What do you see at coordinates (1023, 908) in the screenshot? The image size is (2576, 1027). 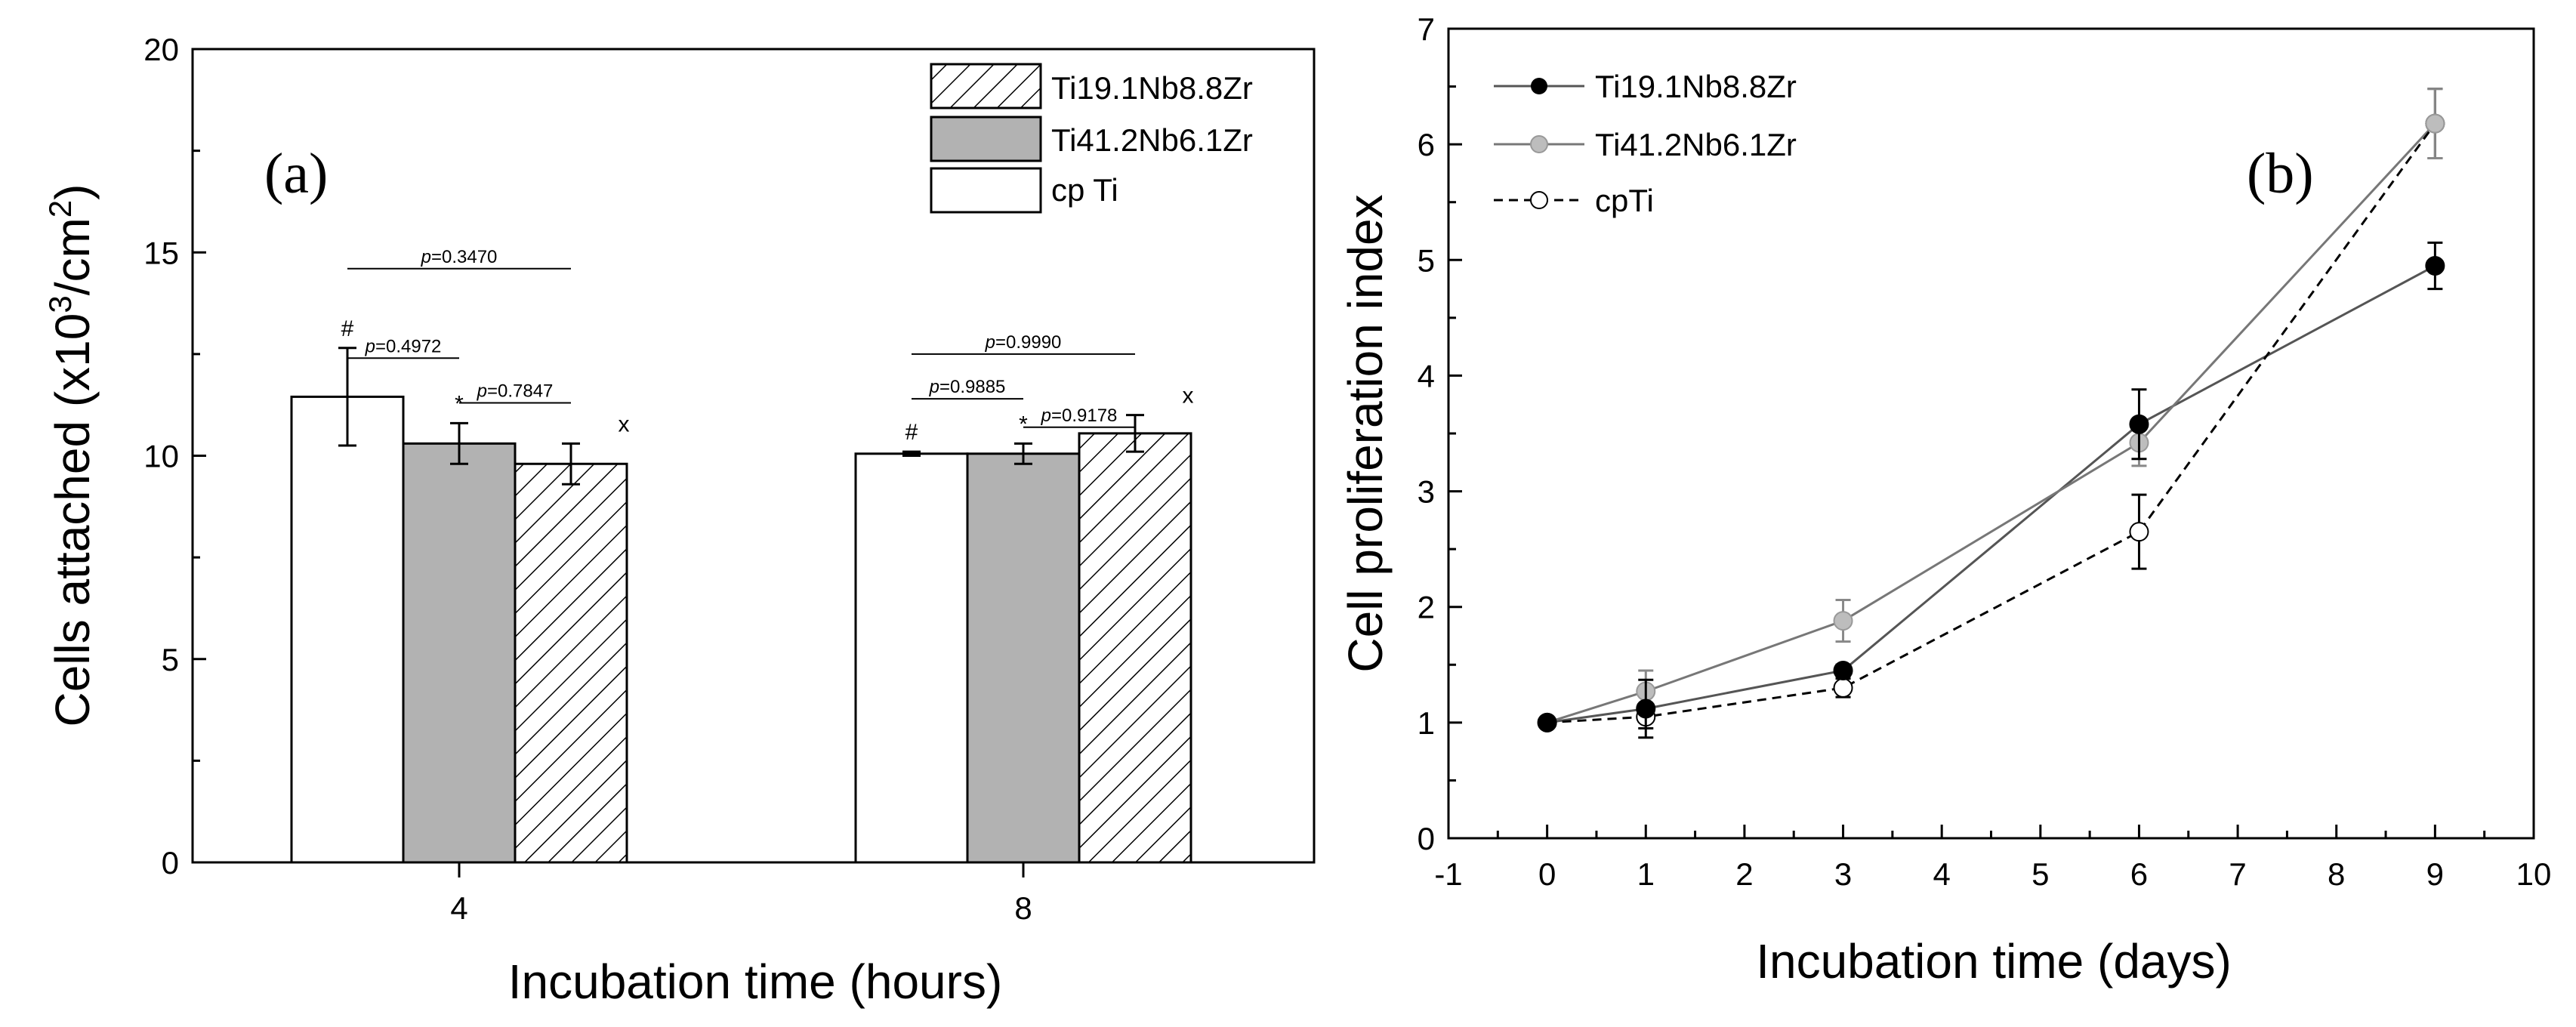 I see `x-tick-label-a: 8` at bounding box center [1023, 908].